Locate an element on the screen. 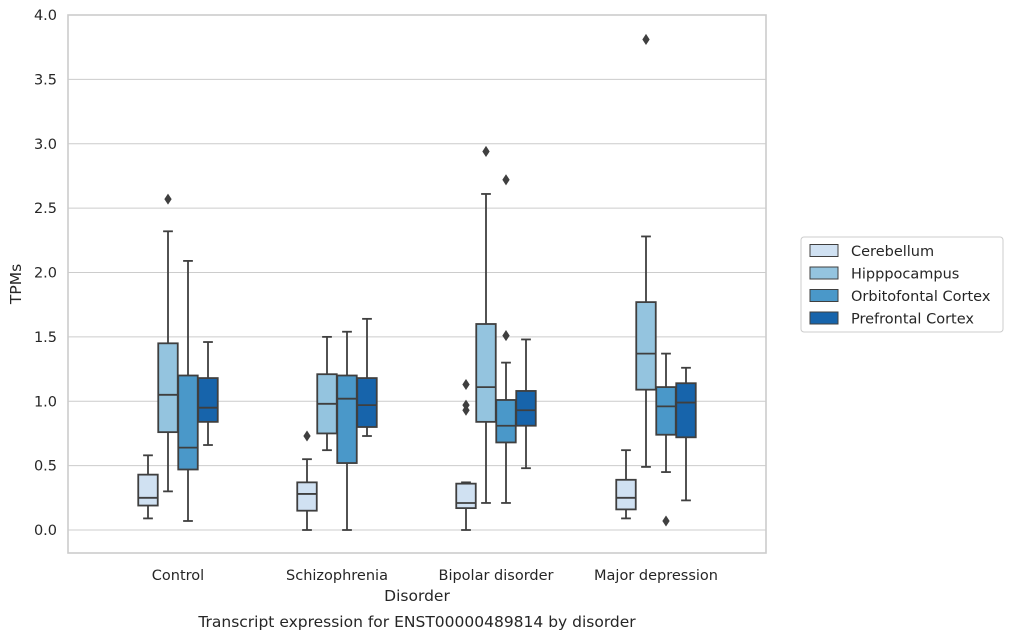  legend-frame is located at coordinates (902, 284).